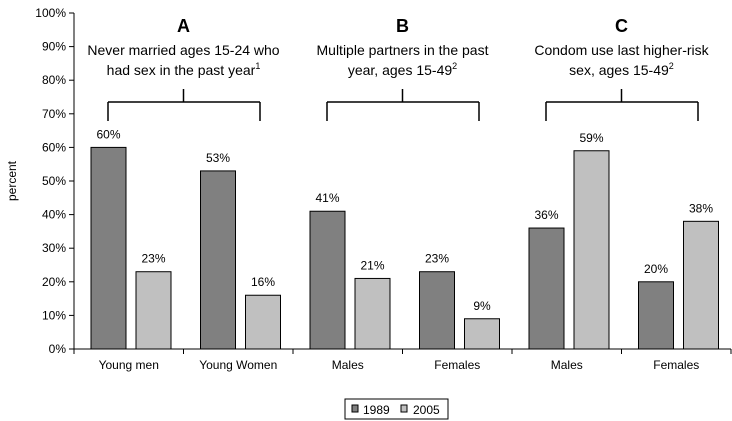 The width and height of the screenshot is (732, 421). Describe the element at coordinates (50, 13) in the screenshot. I see `y-tick-label: 100%` at that location.